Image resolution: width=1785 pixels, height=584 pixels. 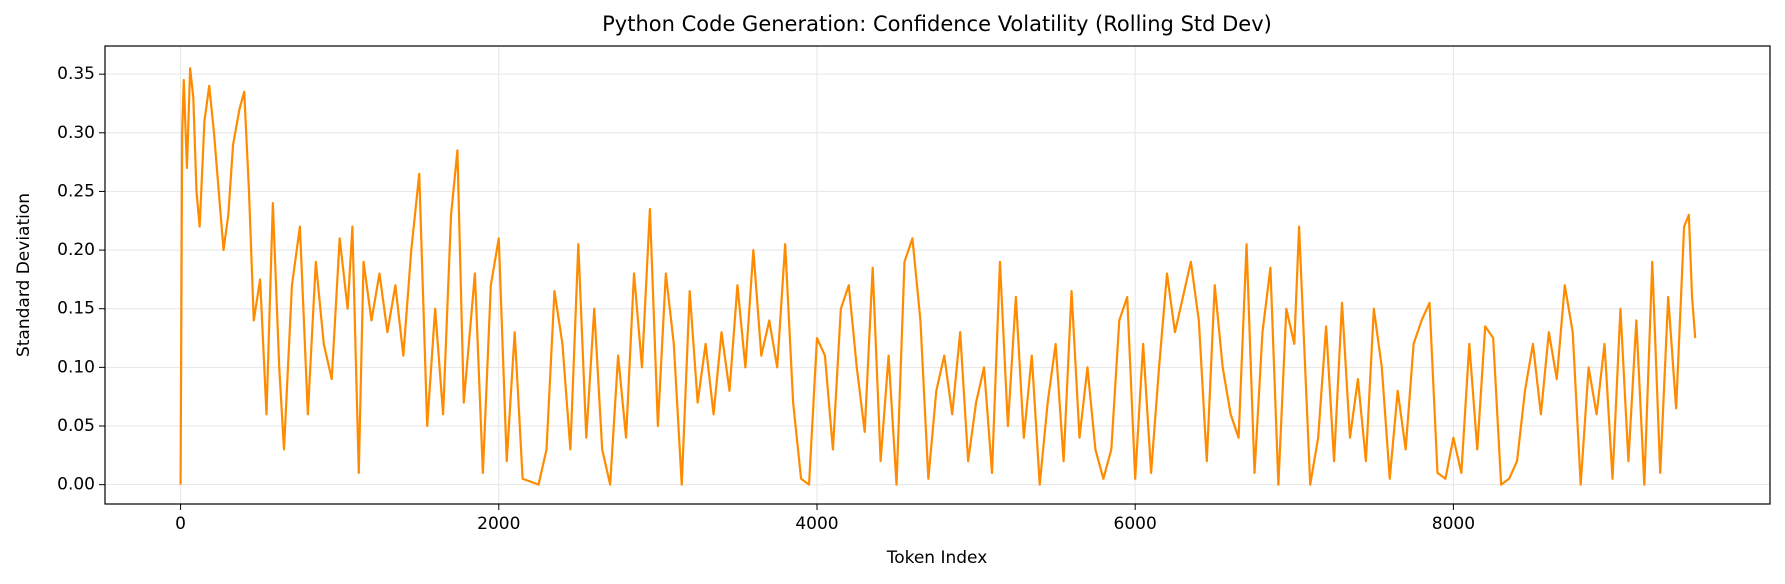 I want to click on x-axis-label: Token Index, so click(x=937, y=558).